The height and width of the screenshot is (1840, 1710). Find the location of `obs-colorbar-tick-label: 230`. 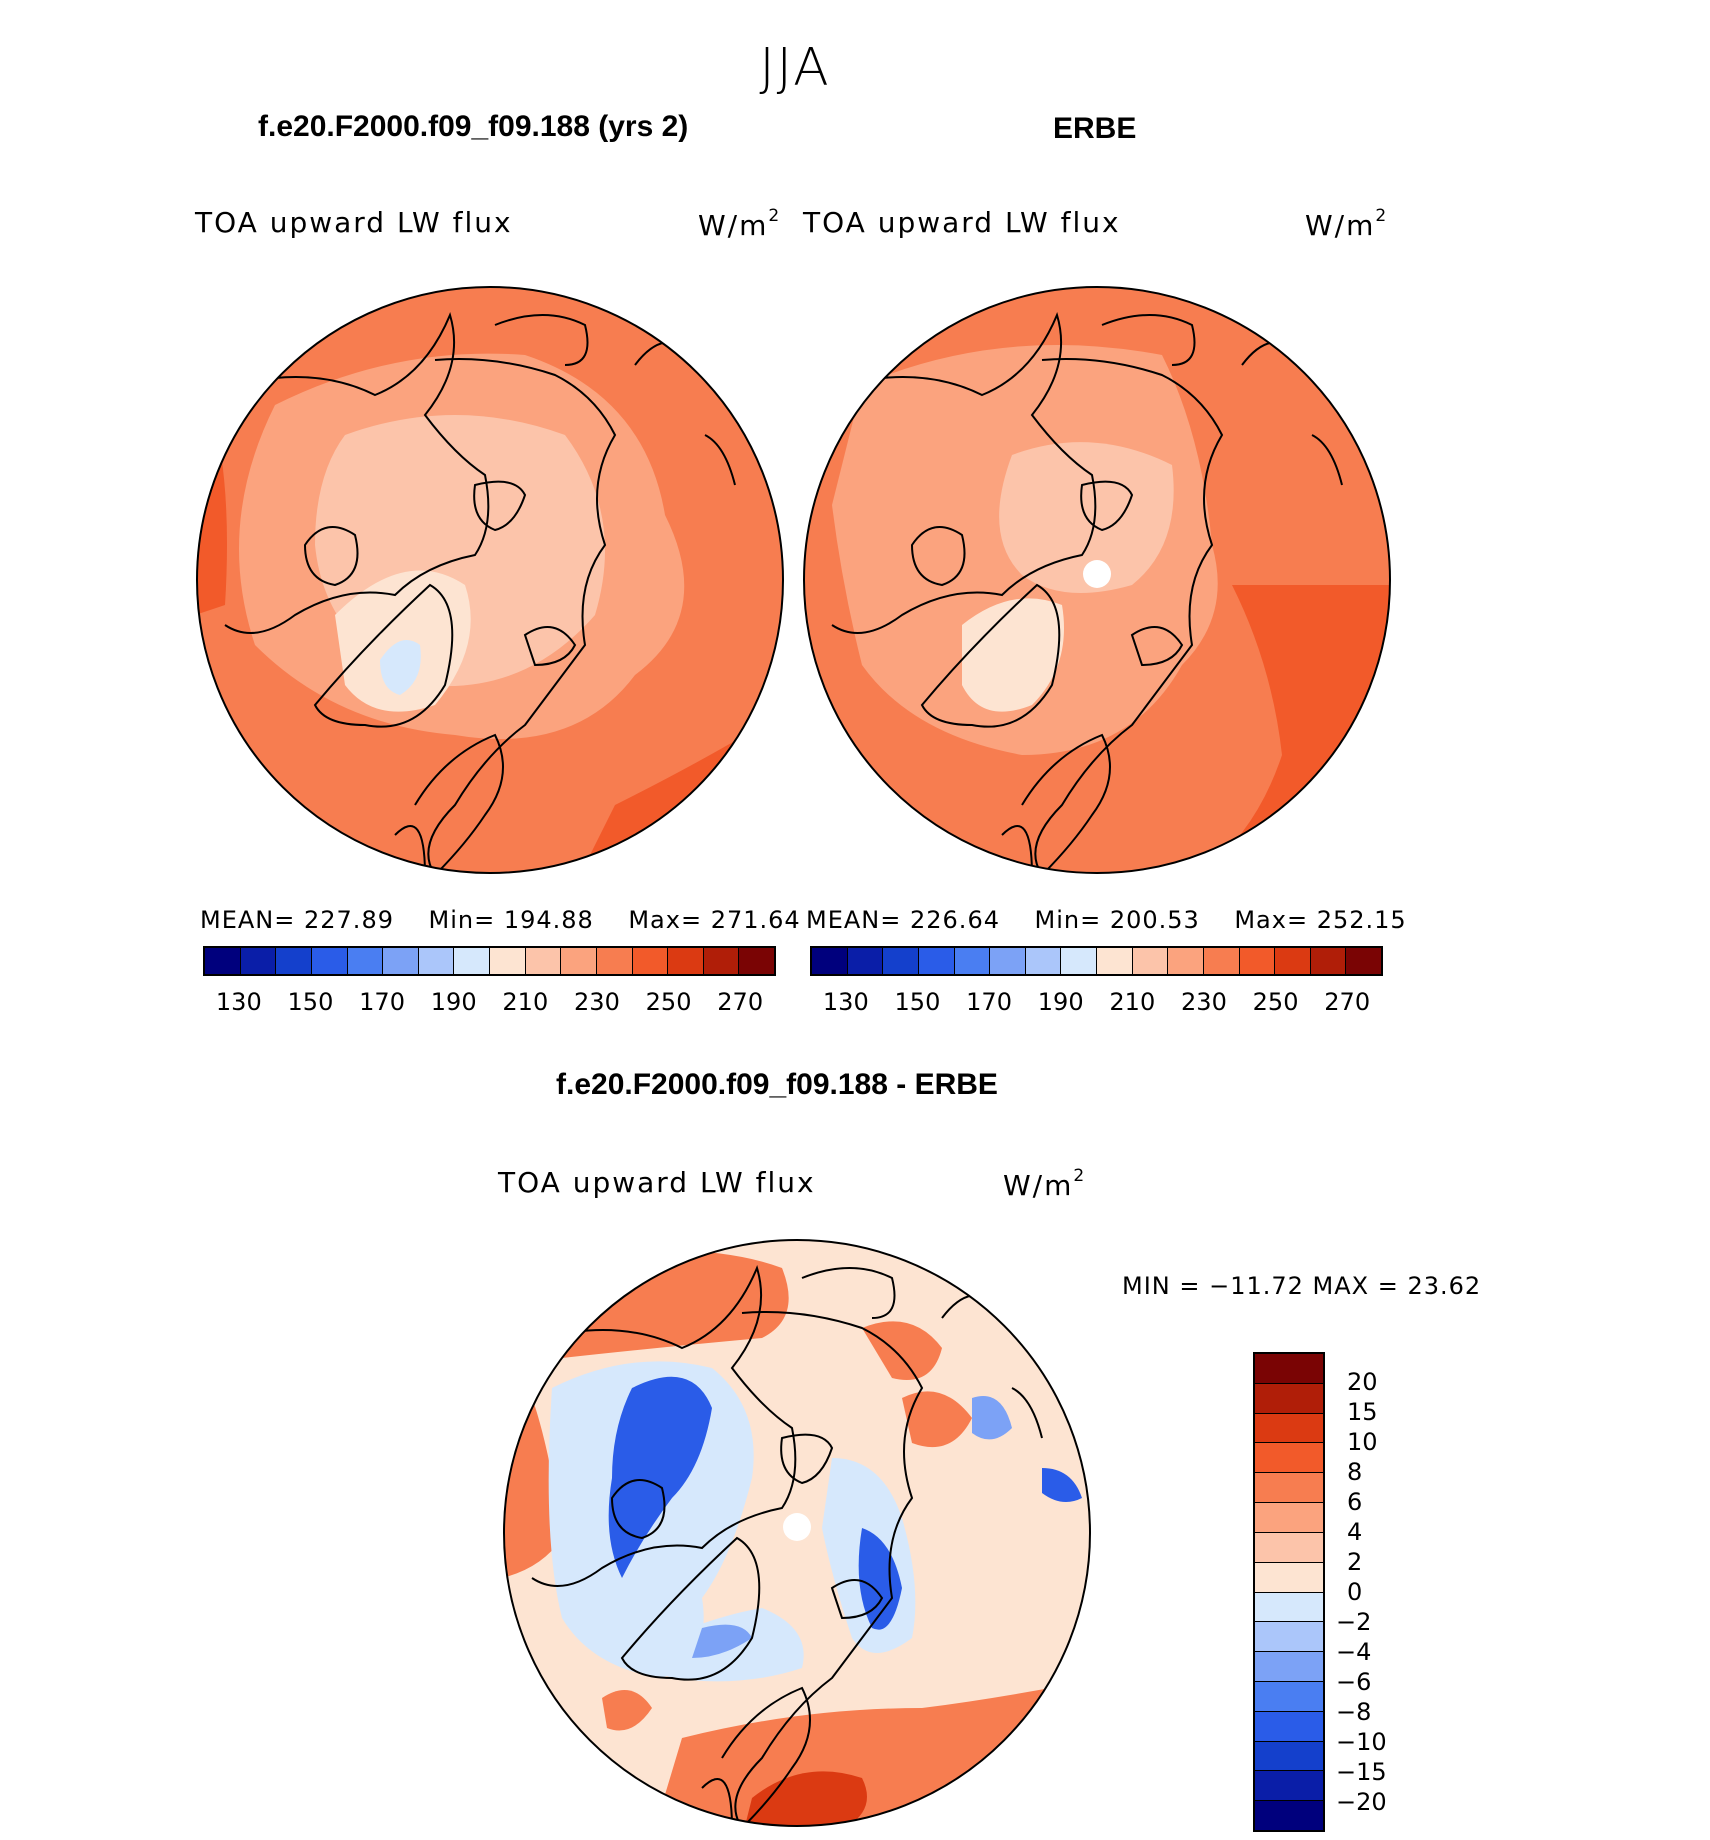

obs-colorbar-tick-label: 230 is located at coordinates (1204, 1002).